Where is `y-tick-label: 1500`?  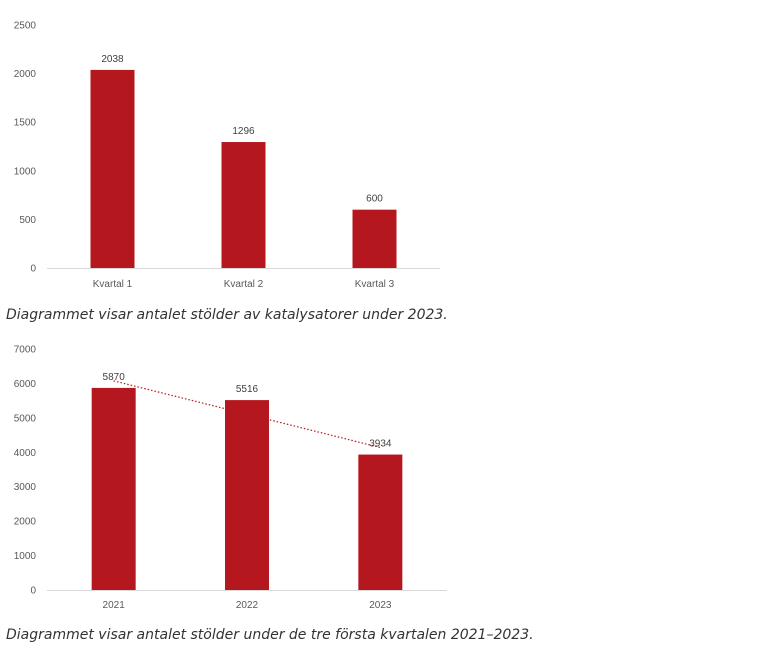 y-tick-label: 1500 is located at coordinates (25, 123).